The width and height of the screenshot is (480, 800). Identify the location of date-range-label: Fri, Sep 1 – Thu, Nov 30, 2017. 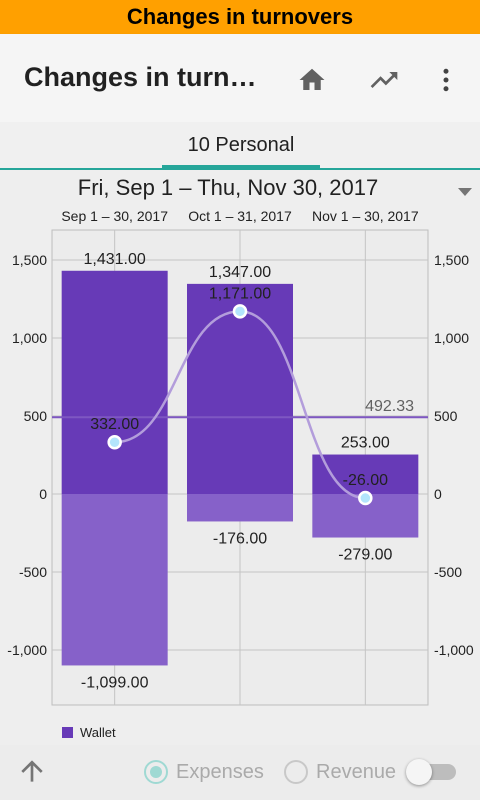
(228, 187).